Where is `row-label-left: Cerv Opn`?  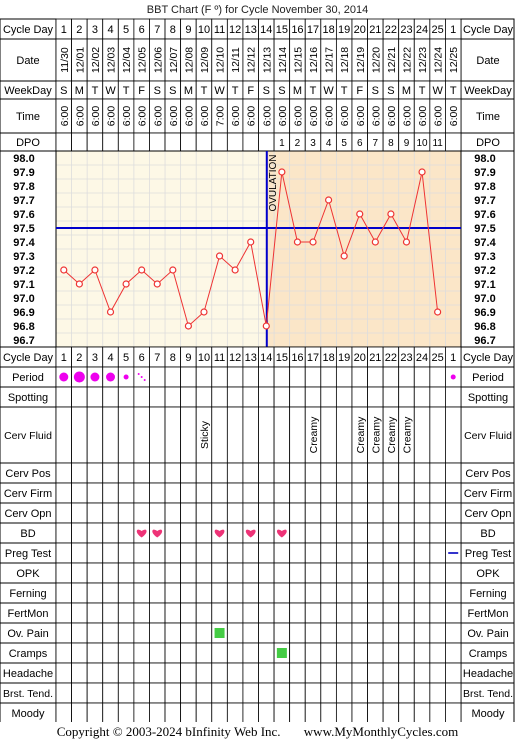
row-label-left: Cerv Opn is located at coordinates (27, 514).